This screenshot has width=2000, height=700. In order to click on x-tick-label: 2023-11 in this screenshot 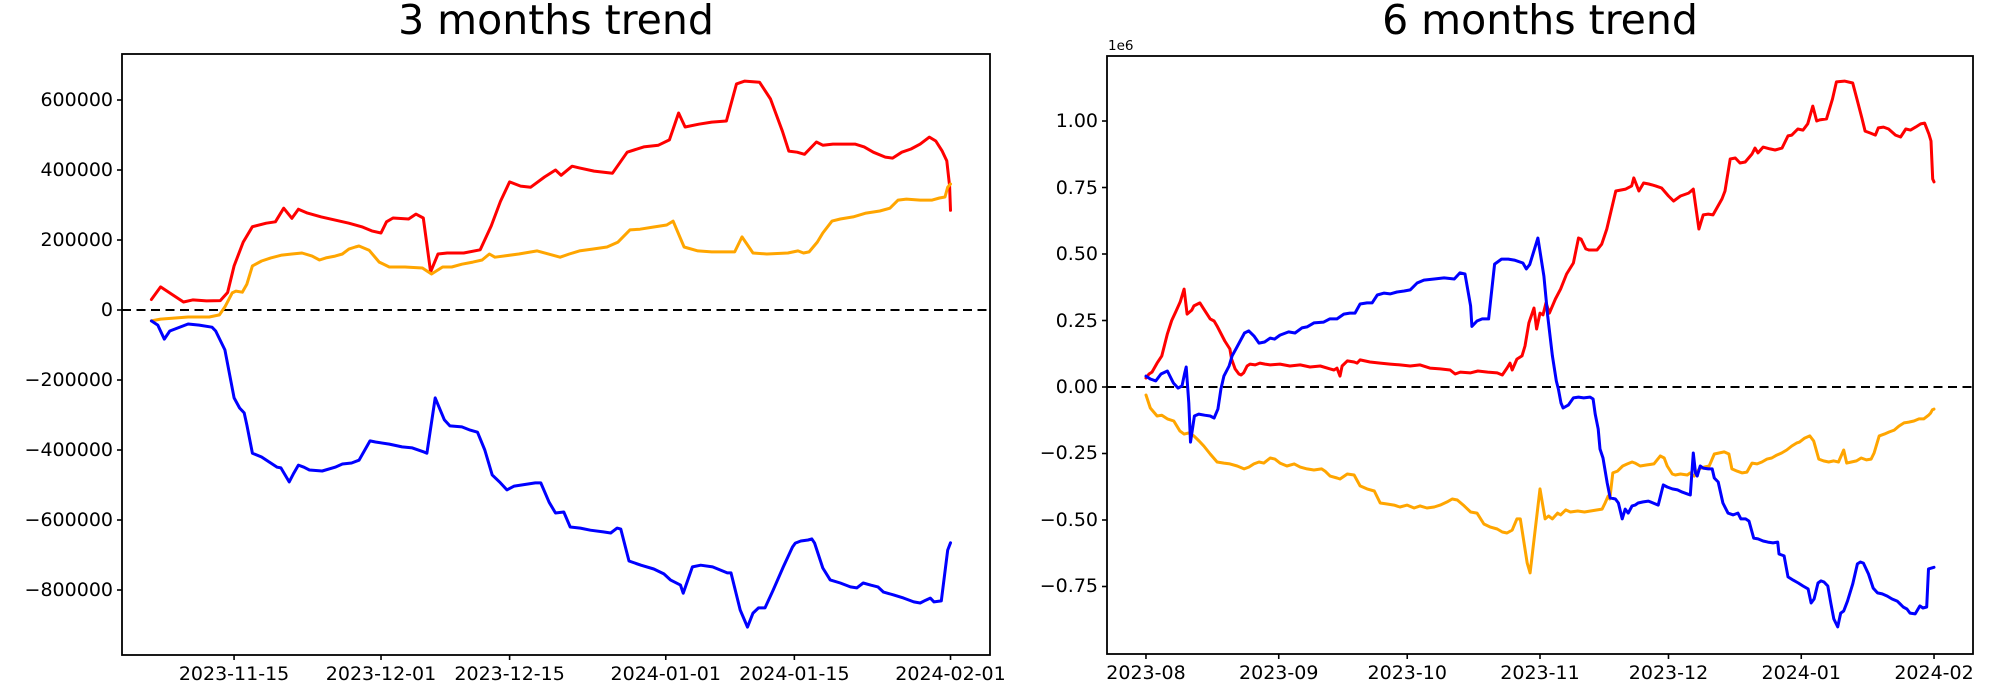, I will do `click(1540, 673)`.